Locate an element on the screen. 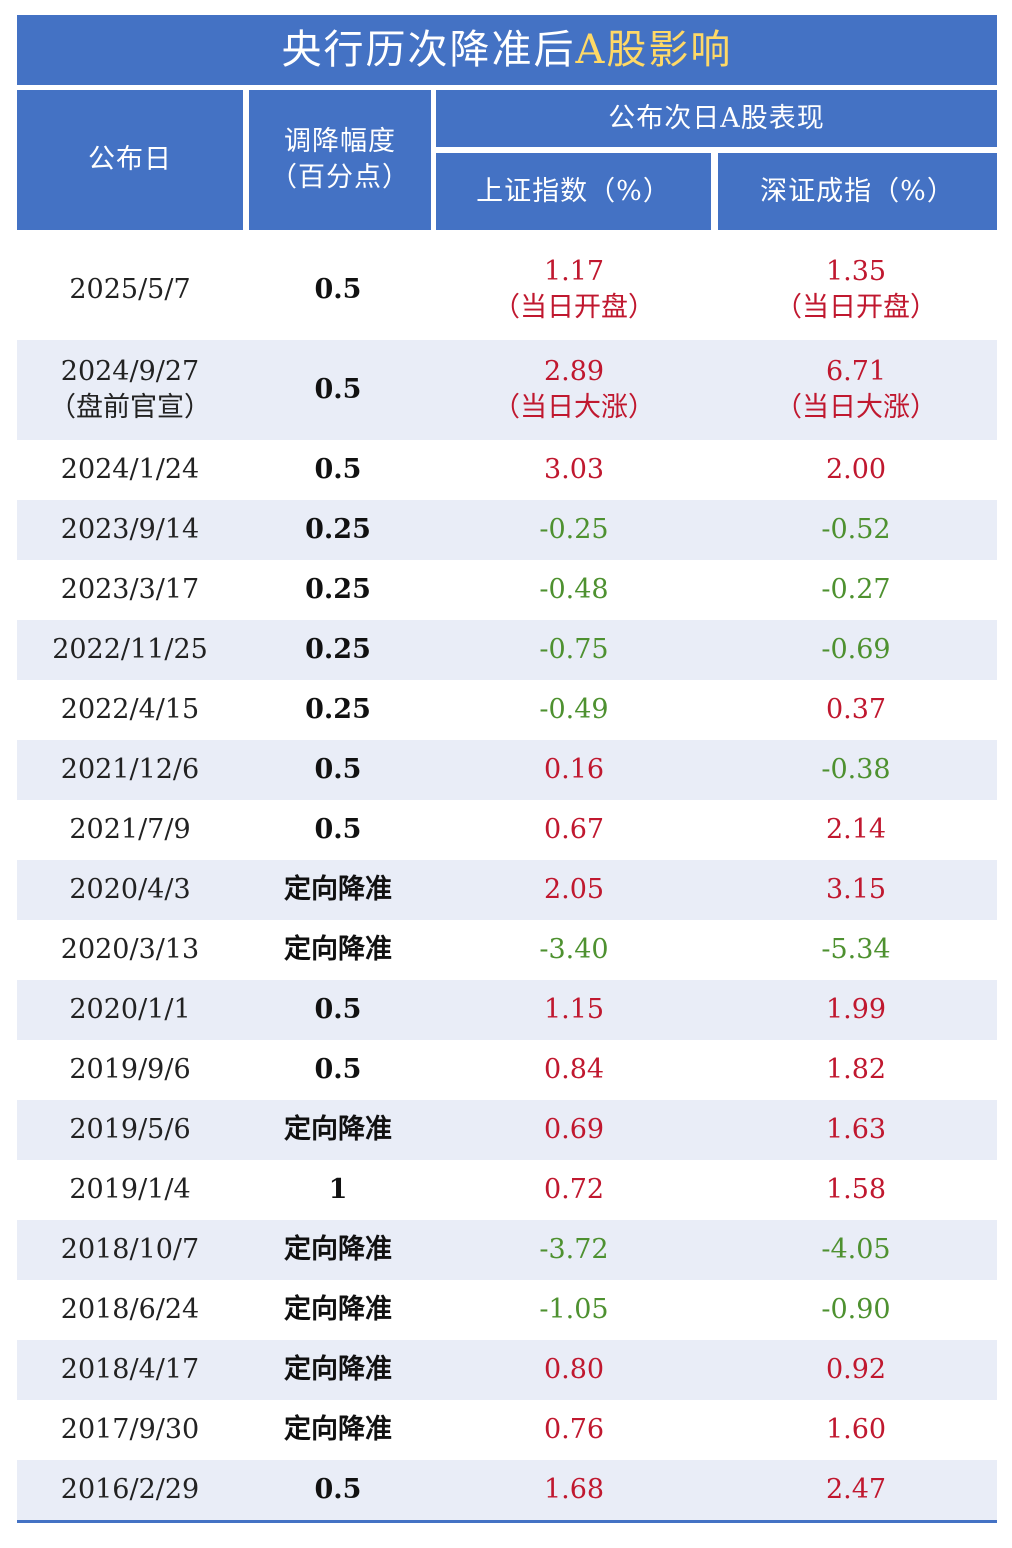  date-cell-value: 2022/11/25 is located at coordinates (130, 649).